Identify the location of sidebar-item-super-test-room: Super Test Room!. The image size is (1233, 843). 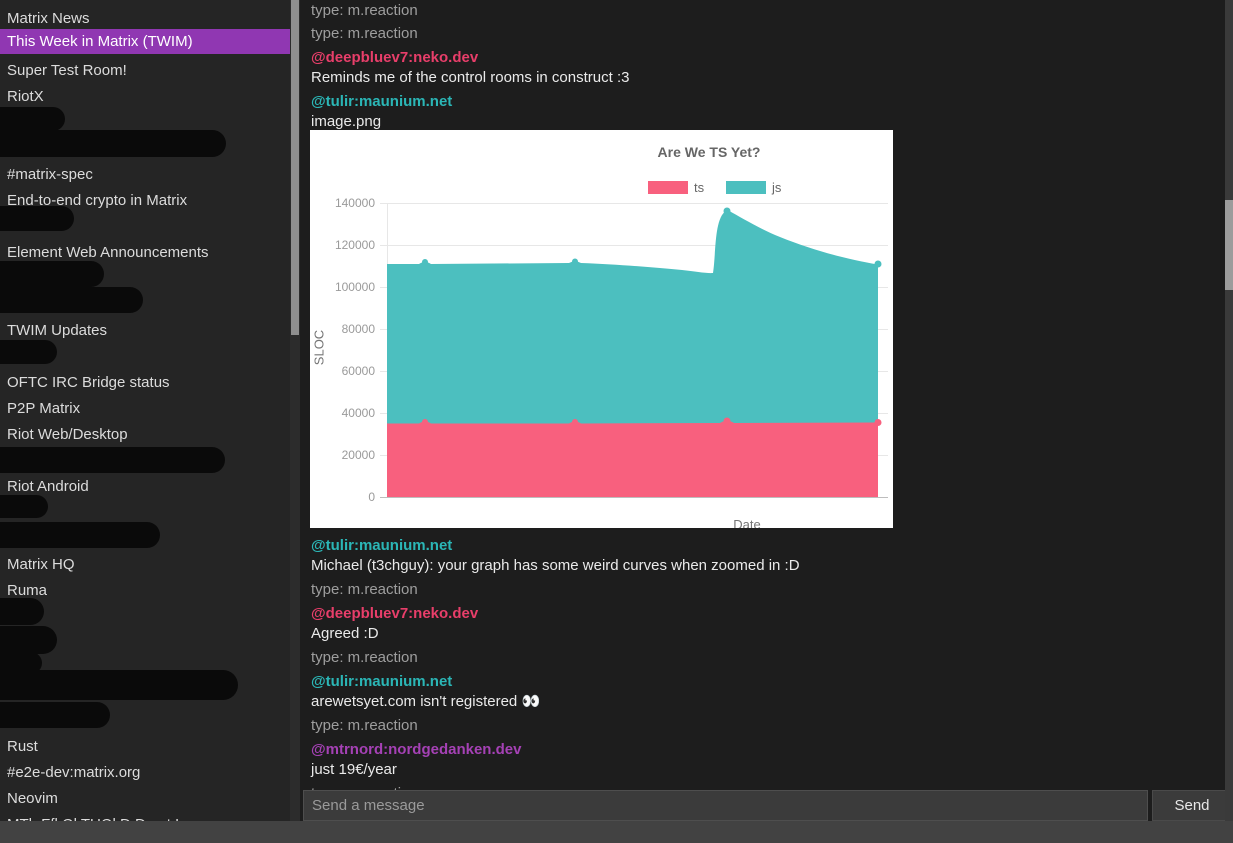
(67, 70).